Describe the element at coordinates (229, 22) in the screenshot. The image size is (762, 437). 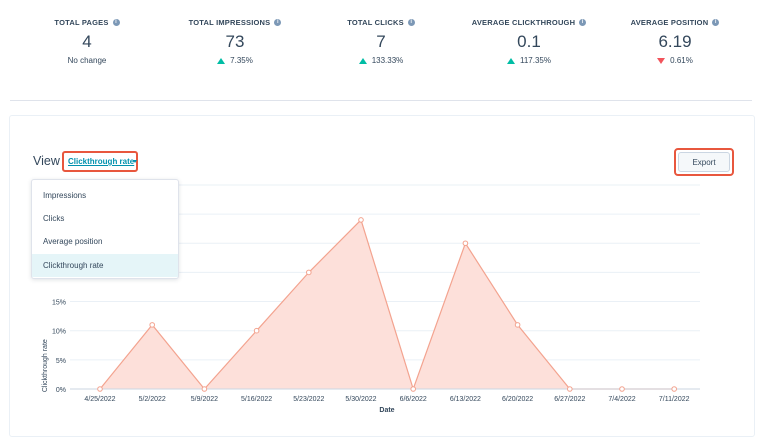
I see `stat-label: TOTAL IMPRESSIONS` at that location.